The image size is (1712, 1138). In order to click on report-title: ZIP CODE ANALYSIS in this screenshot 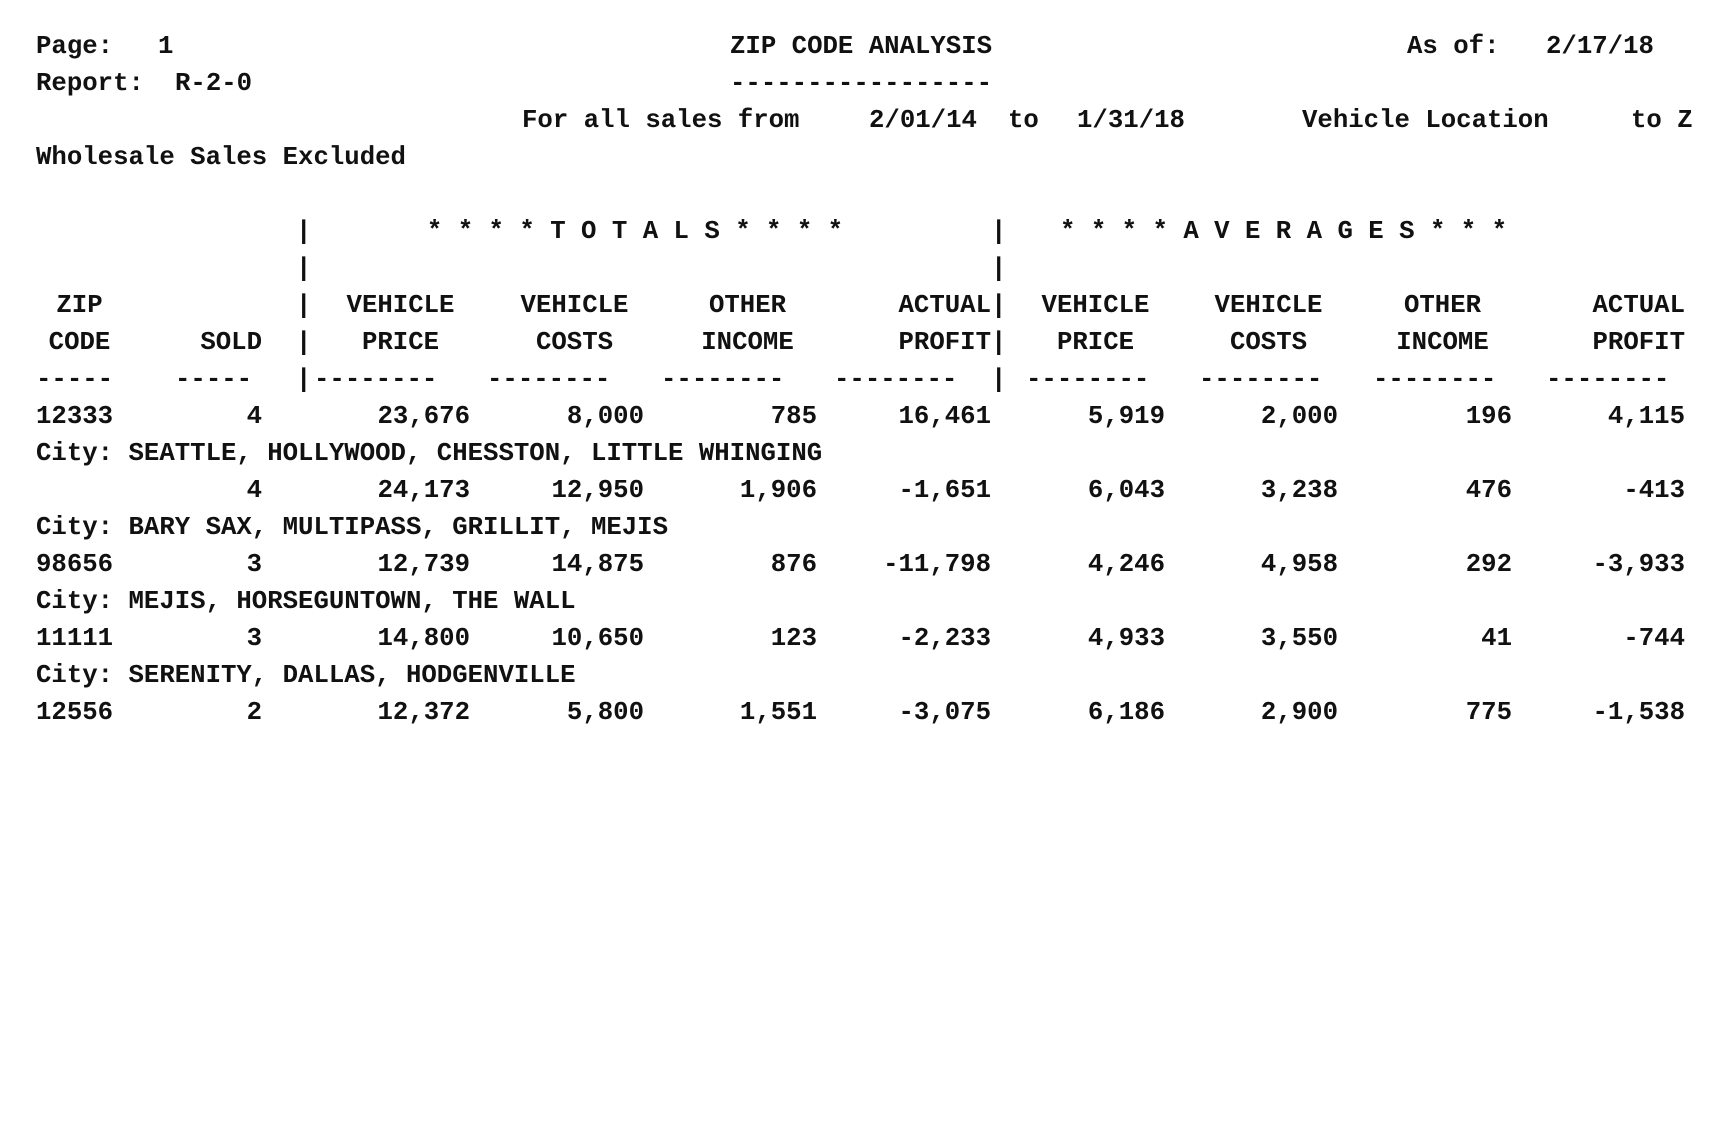, I will do `click(861, 46)`.